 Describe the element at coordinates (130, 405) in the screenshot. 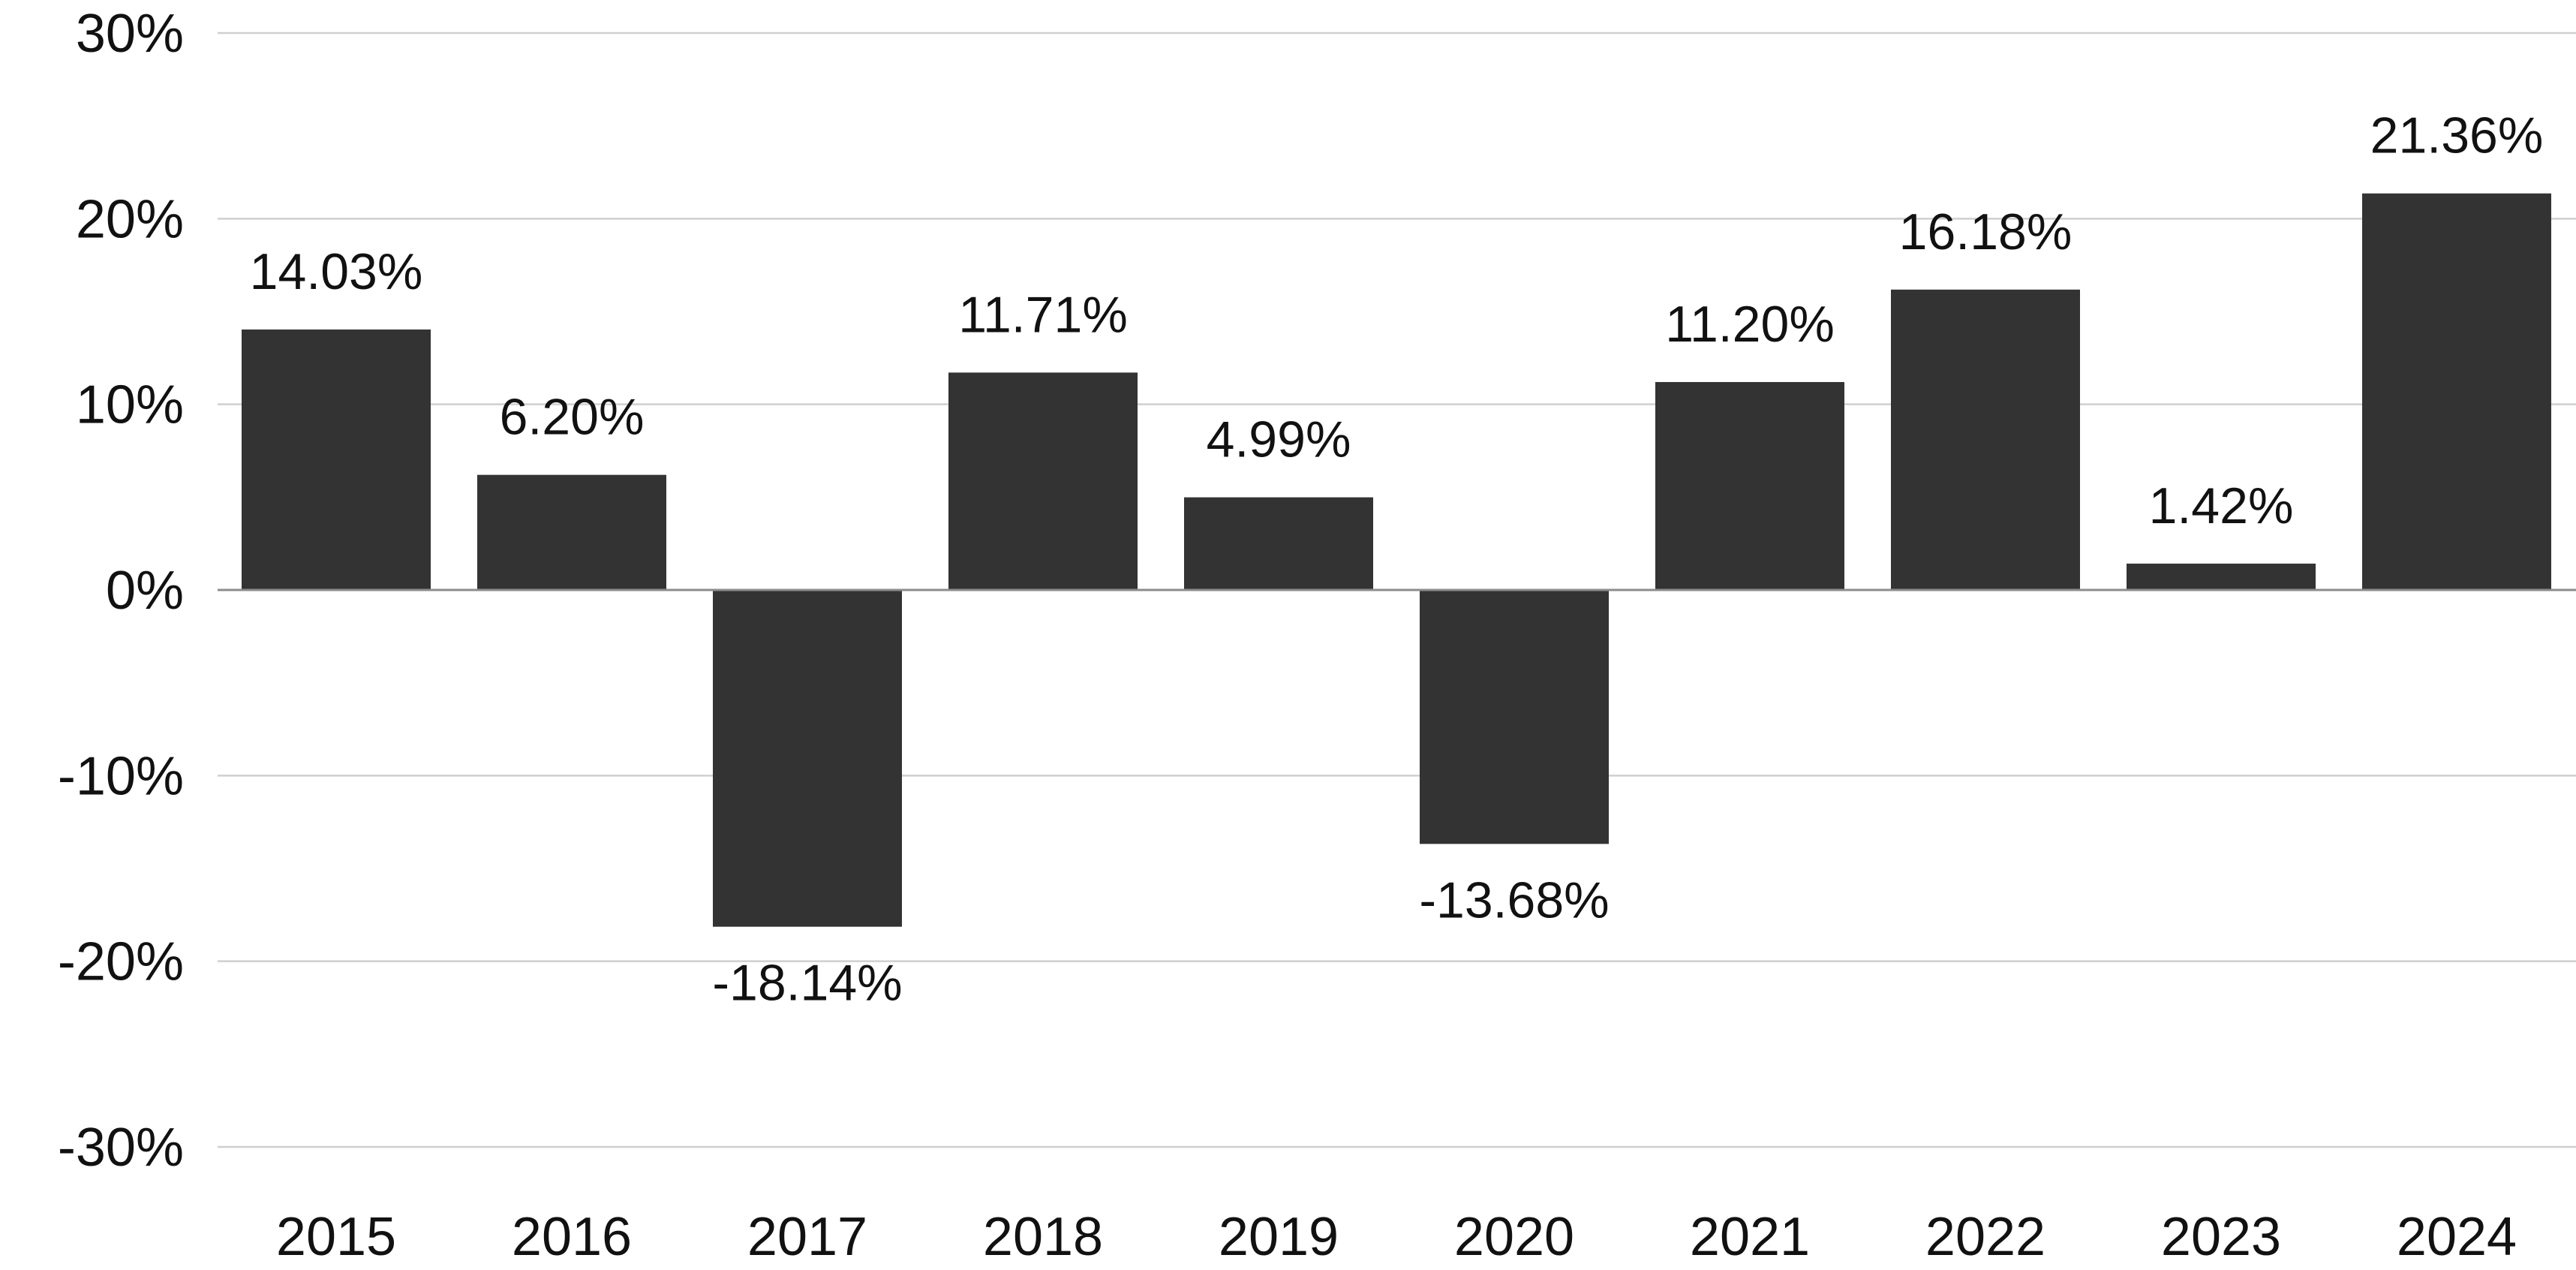

I see `y-tick-label: 10%` at that location.